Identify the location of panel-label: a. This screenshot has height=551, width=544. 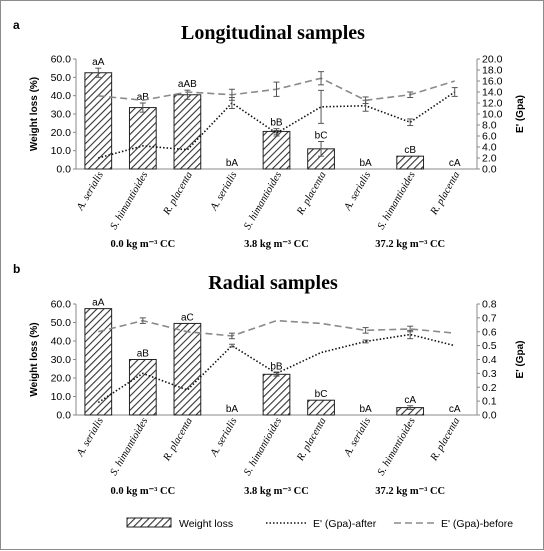
(16, 25).